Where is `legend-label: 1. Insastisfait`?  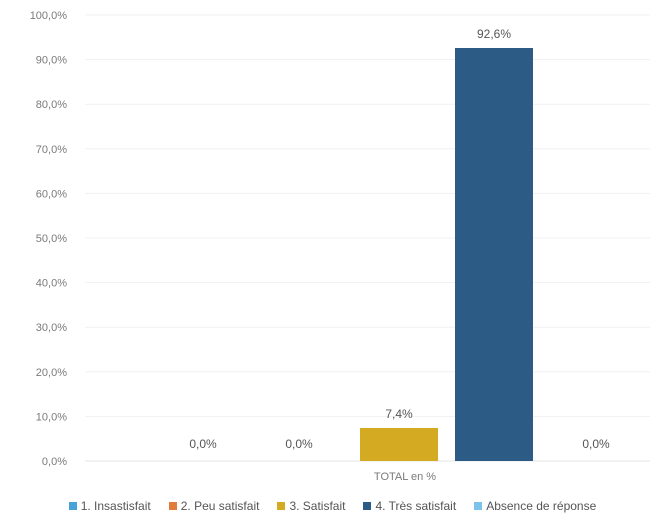
legend-label: 1. Insastisfait is located at coordinates (115, 506).